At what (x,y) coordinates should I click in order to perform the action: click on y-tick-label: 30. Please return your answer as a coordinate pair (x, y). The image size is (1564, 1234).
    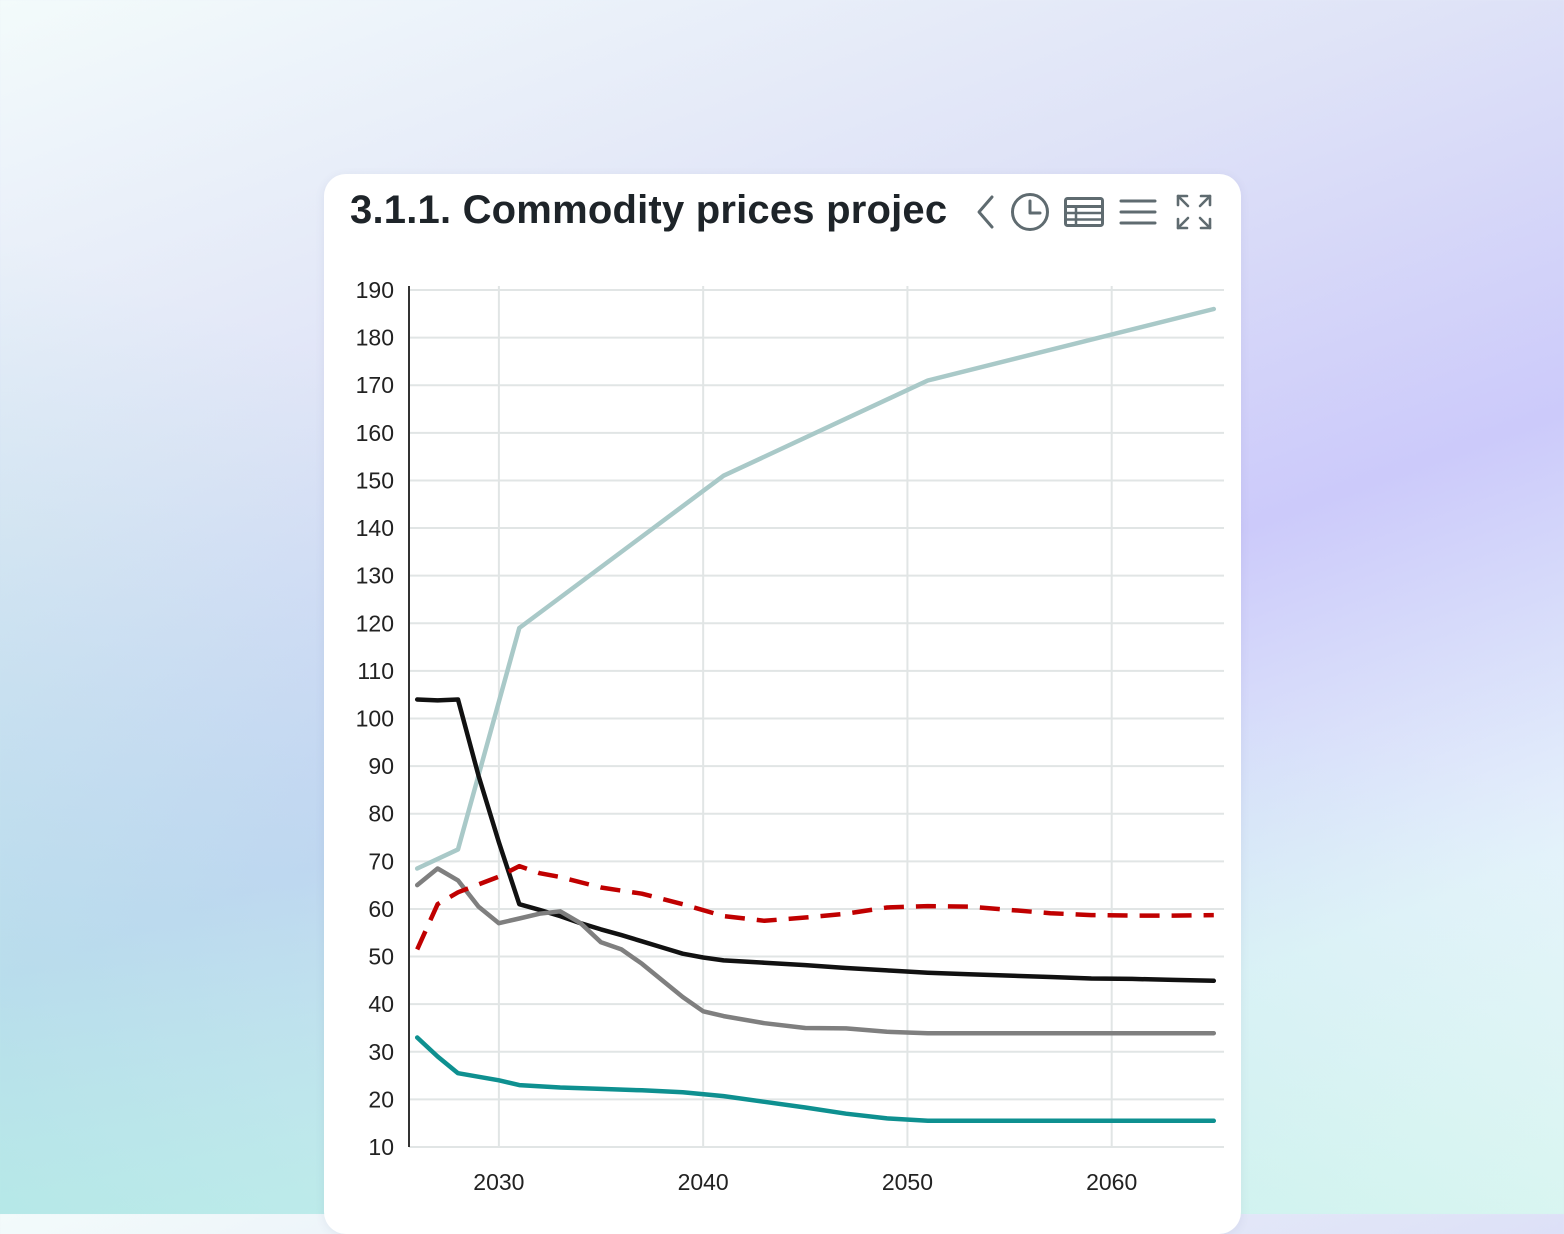
    Looking at the image, I should click on (381, 1052).